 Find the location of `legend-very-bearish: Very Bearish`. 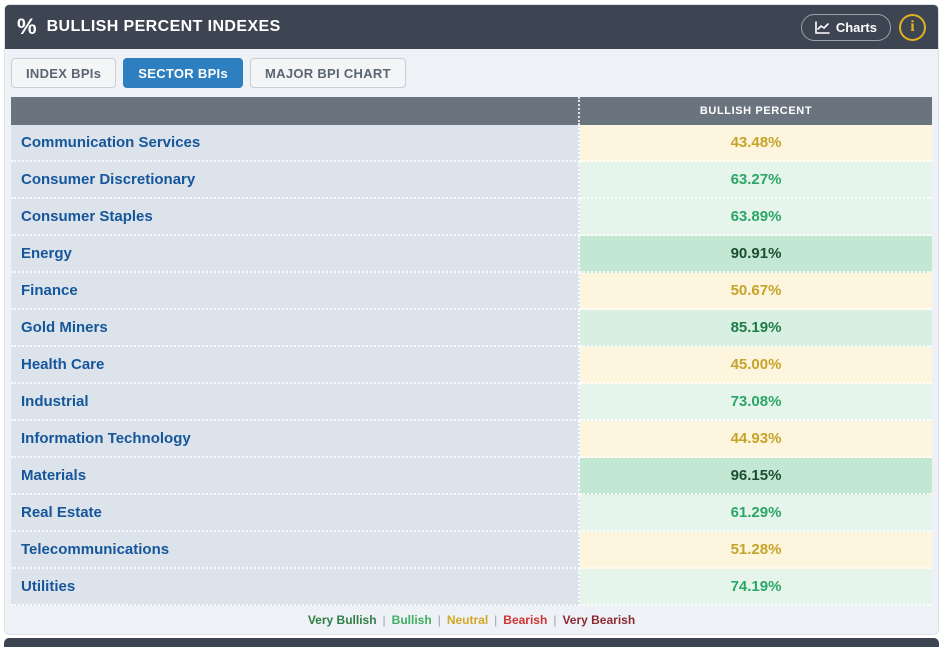

legend-very-bearish: Very Bearish is located at coordinates (599, 620).